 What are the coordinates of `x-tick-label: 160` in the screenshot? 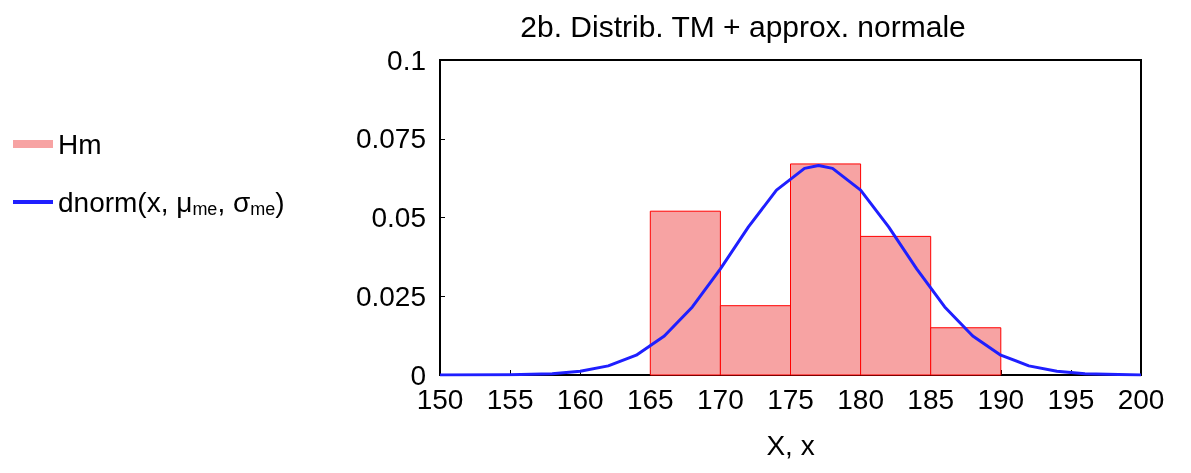 It's located at (580, 399).